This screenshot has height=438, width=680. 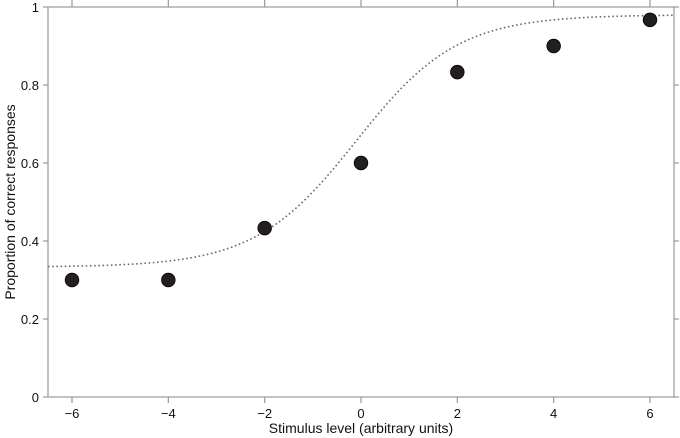 I want to click on x-tick-label: −4, so click(x=168, y=413).